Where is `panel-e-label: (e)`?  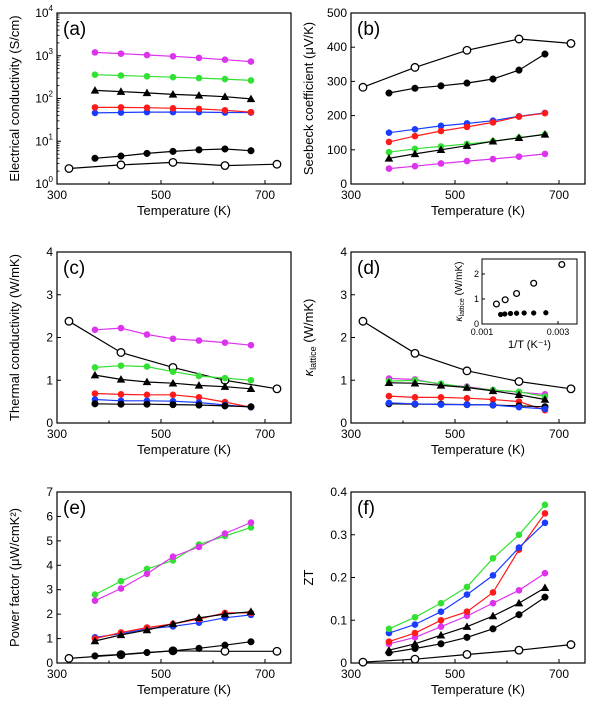
panel-e-label: (e) is located at coordinates (74, 508).